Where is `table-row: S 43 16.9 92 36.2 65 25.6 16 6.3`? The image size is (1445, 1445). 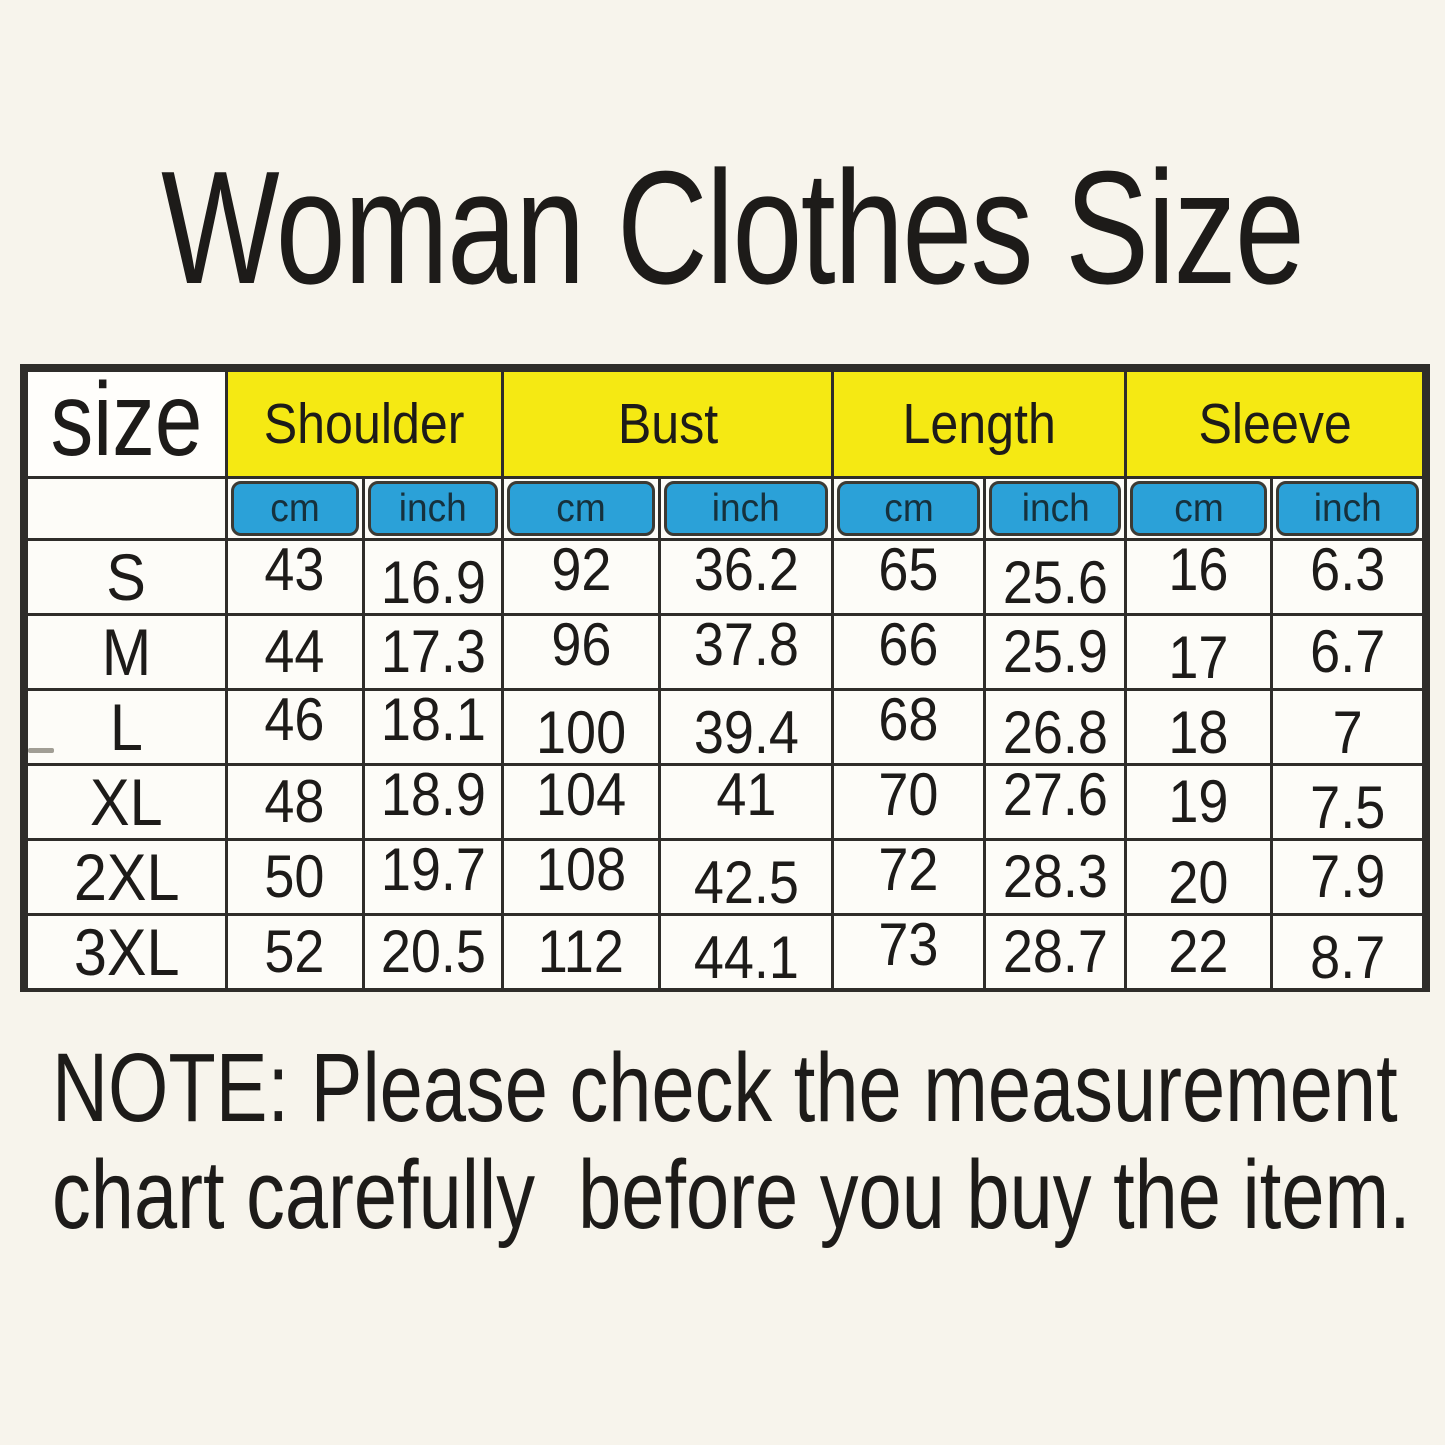 table-row: S 43 16.9 92 36.2 65 25.6 16 6.3 is located at coordinates (725, 577).